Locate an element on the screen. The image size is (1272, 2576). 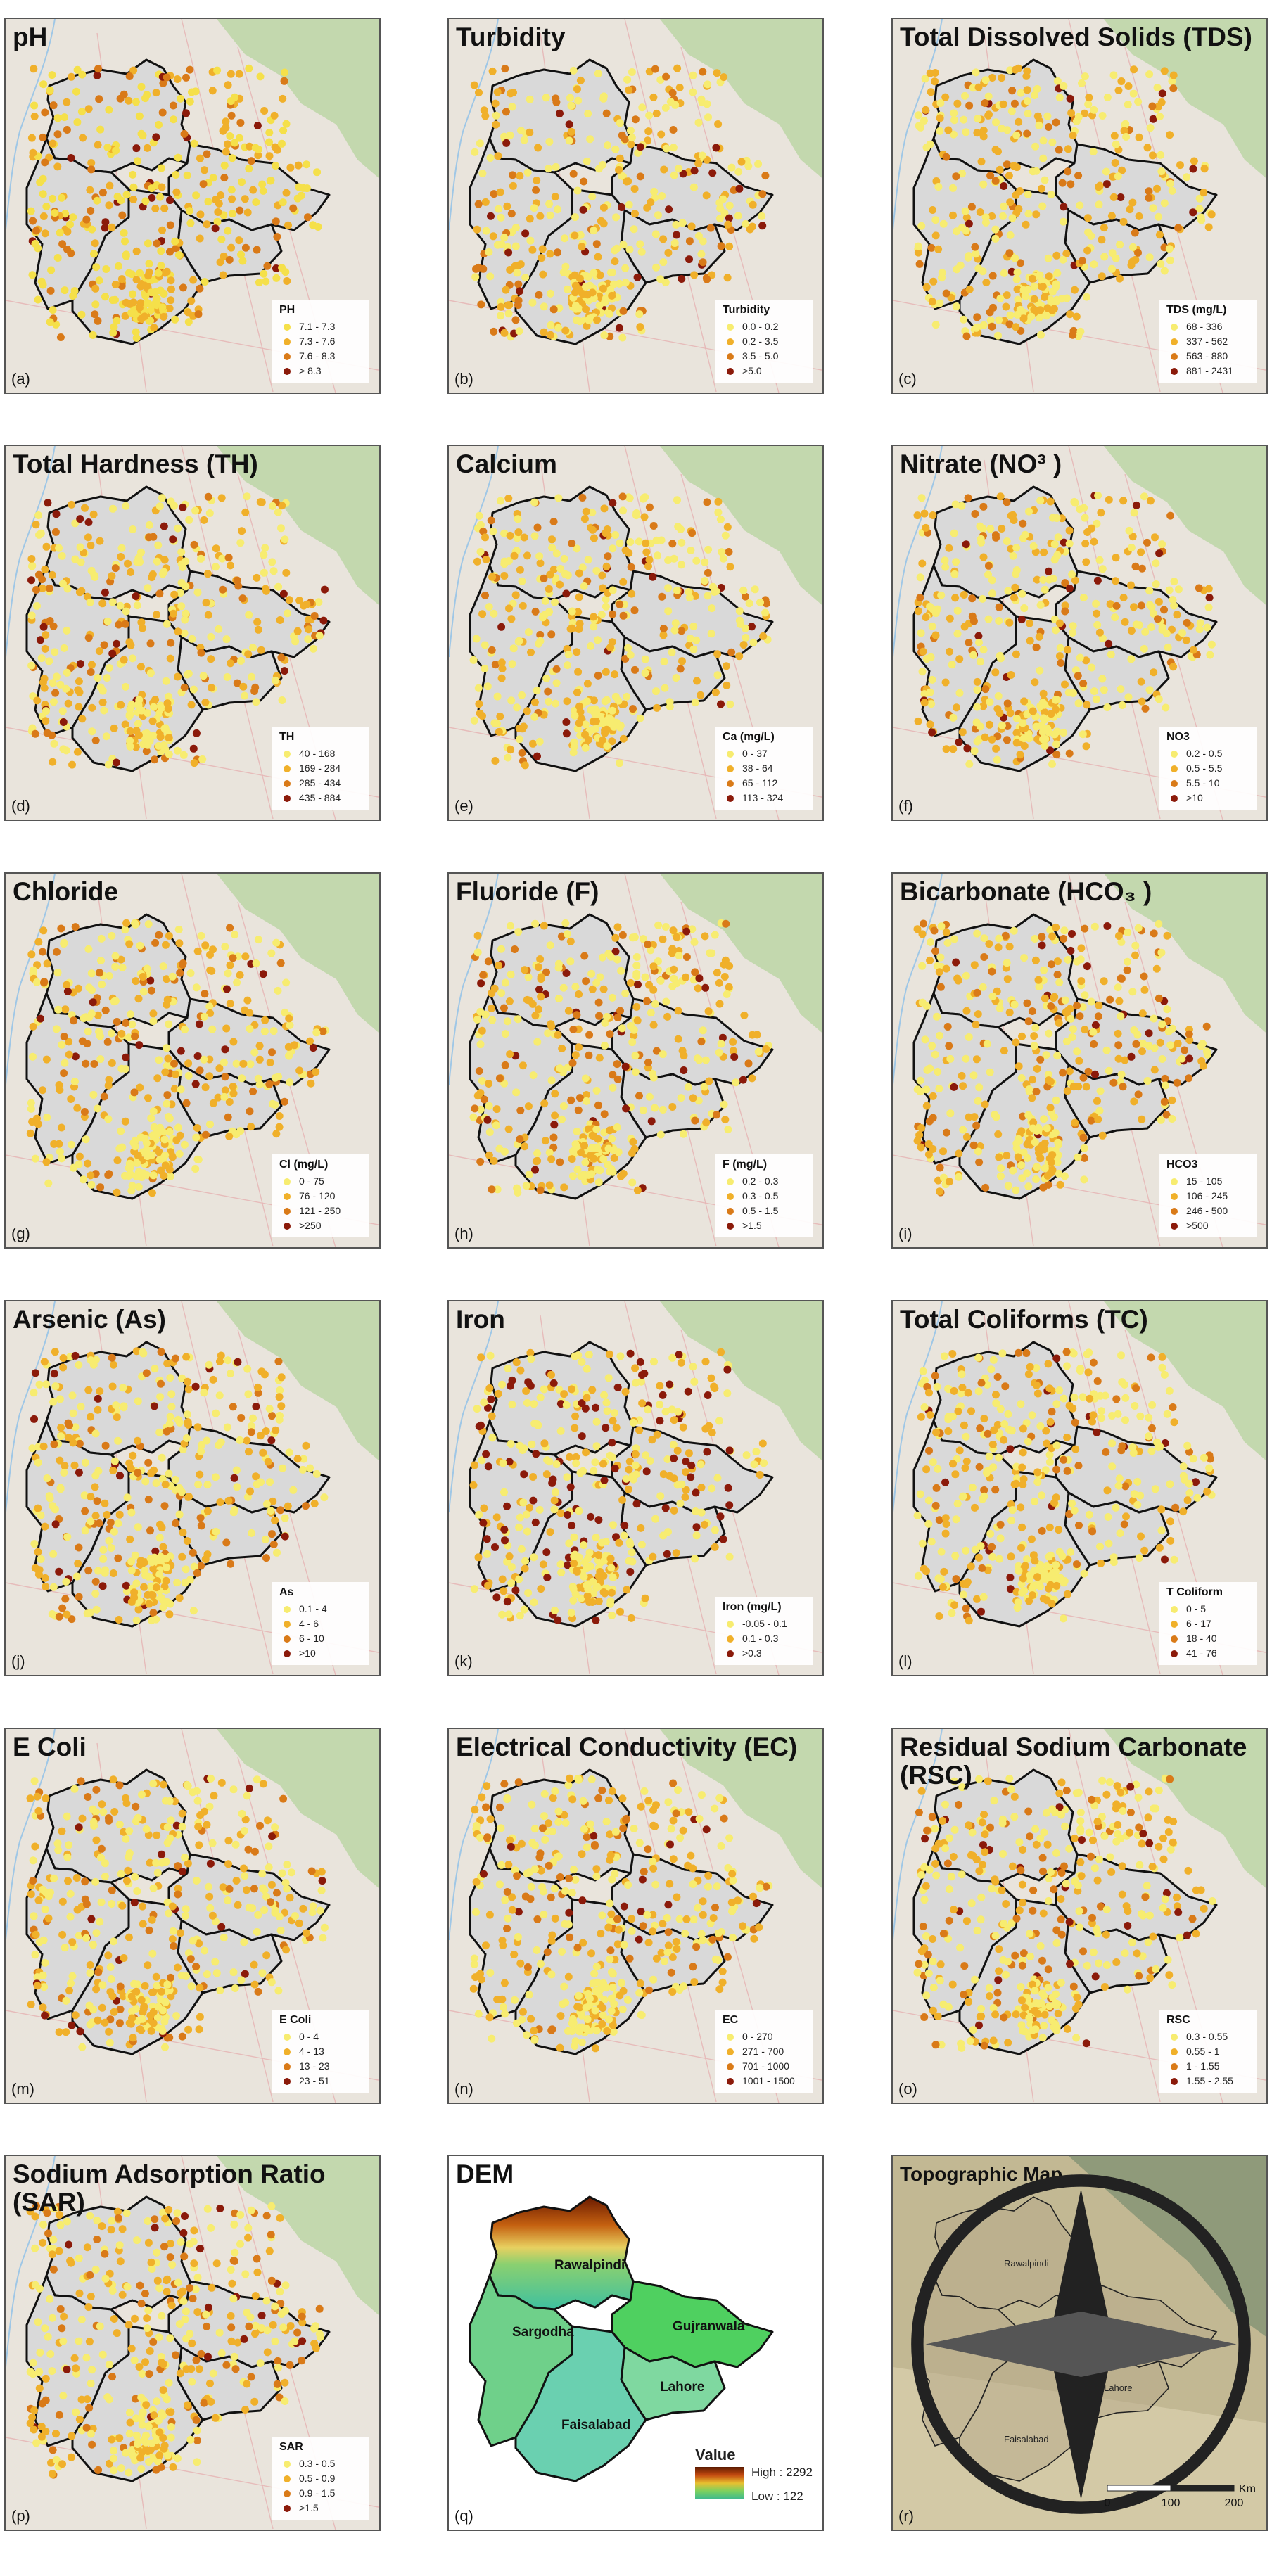
forest-terrain is located at coordinates (298, 99).